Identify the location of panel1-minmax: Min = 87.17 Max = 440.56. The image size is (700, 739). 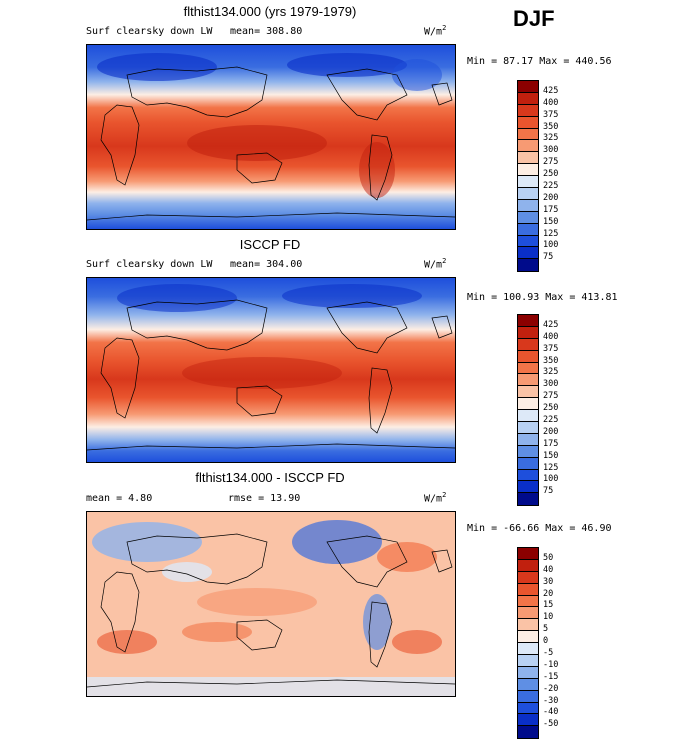
(539, 61).